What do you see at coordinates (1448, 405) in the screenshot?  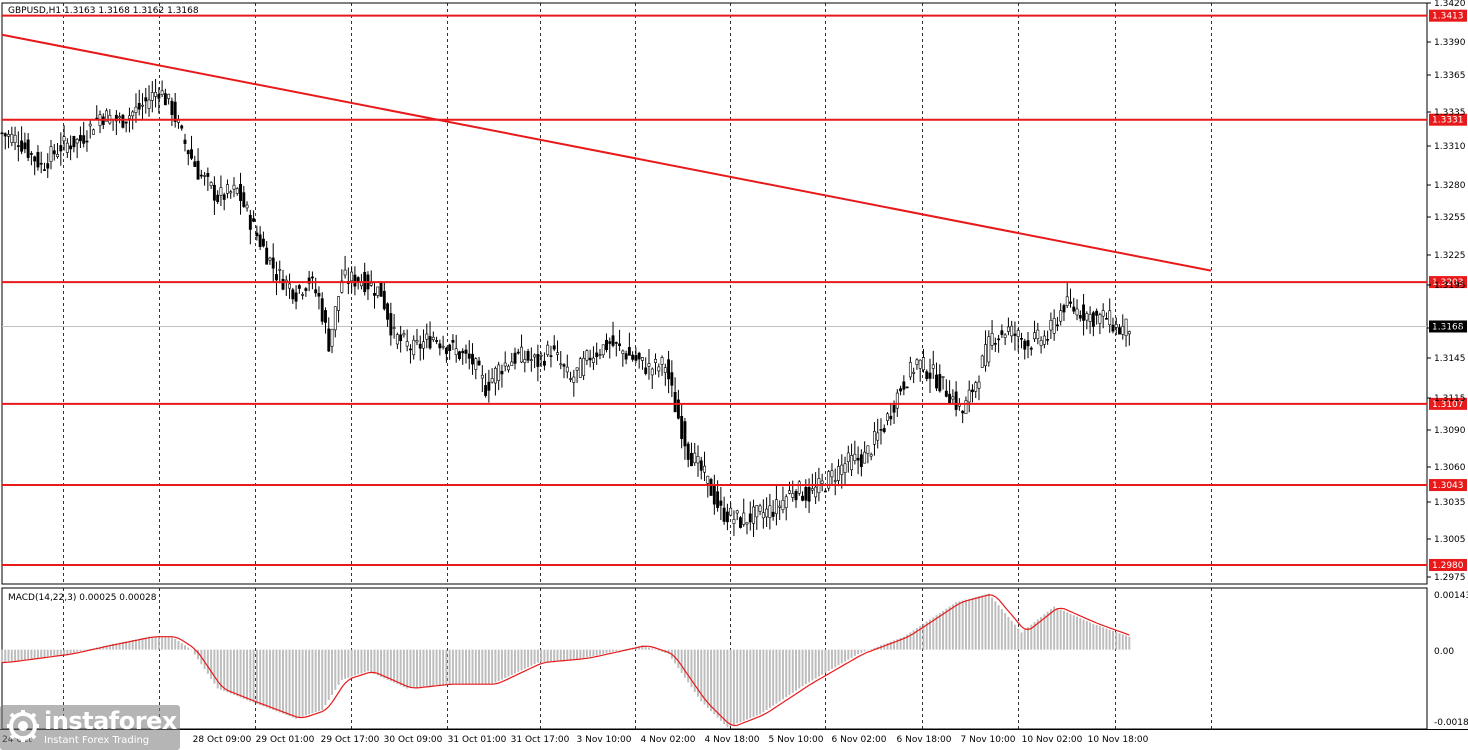 I see `level-price-label: 1.3107` at bounding box center [1448, 405].